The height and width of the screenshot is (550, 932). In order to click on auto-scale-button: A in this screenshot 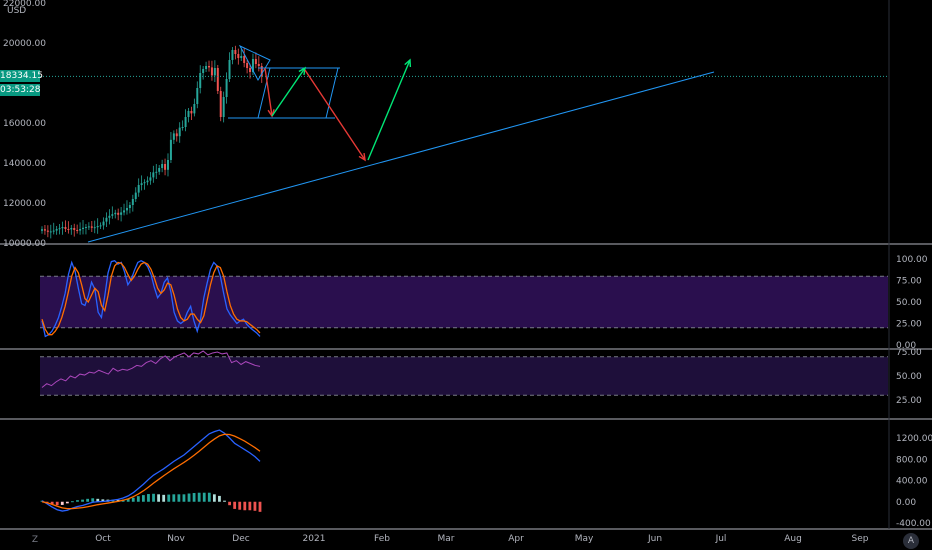, I will do `click(911, 541)`.